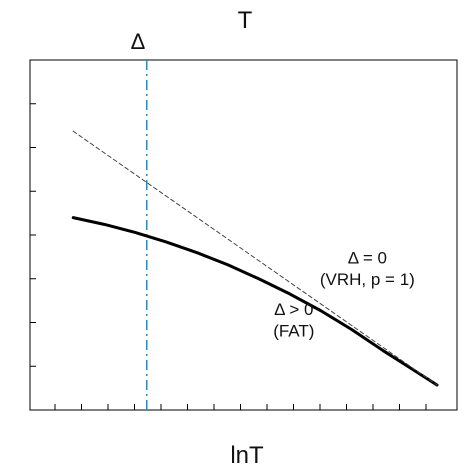 This screenshot has height=474, width=474. I want to click on annotation-label: (VRH, p = 1), so click(367, 279).